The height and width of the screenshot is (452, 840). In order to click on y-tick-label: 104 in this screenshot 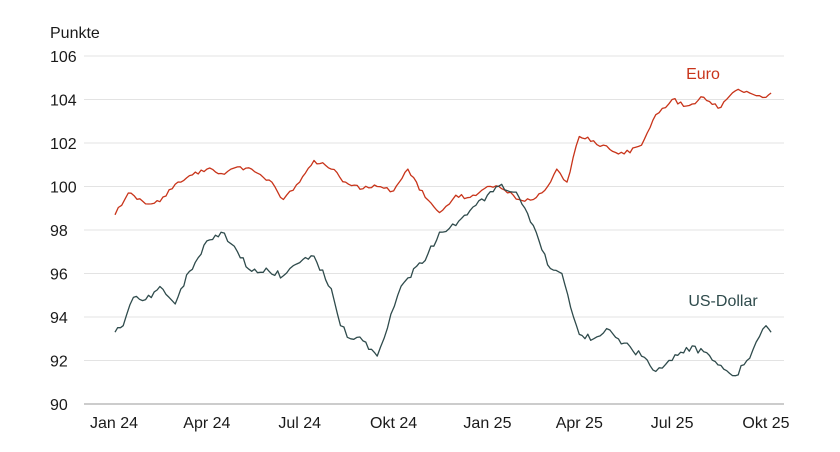, I will do `click(63, 101)`.